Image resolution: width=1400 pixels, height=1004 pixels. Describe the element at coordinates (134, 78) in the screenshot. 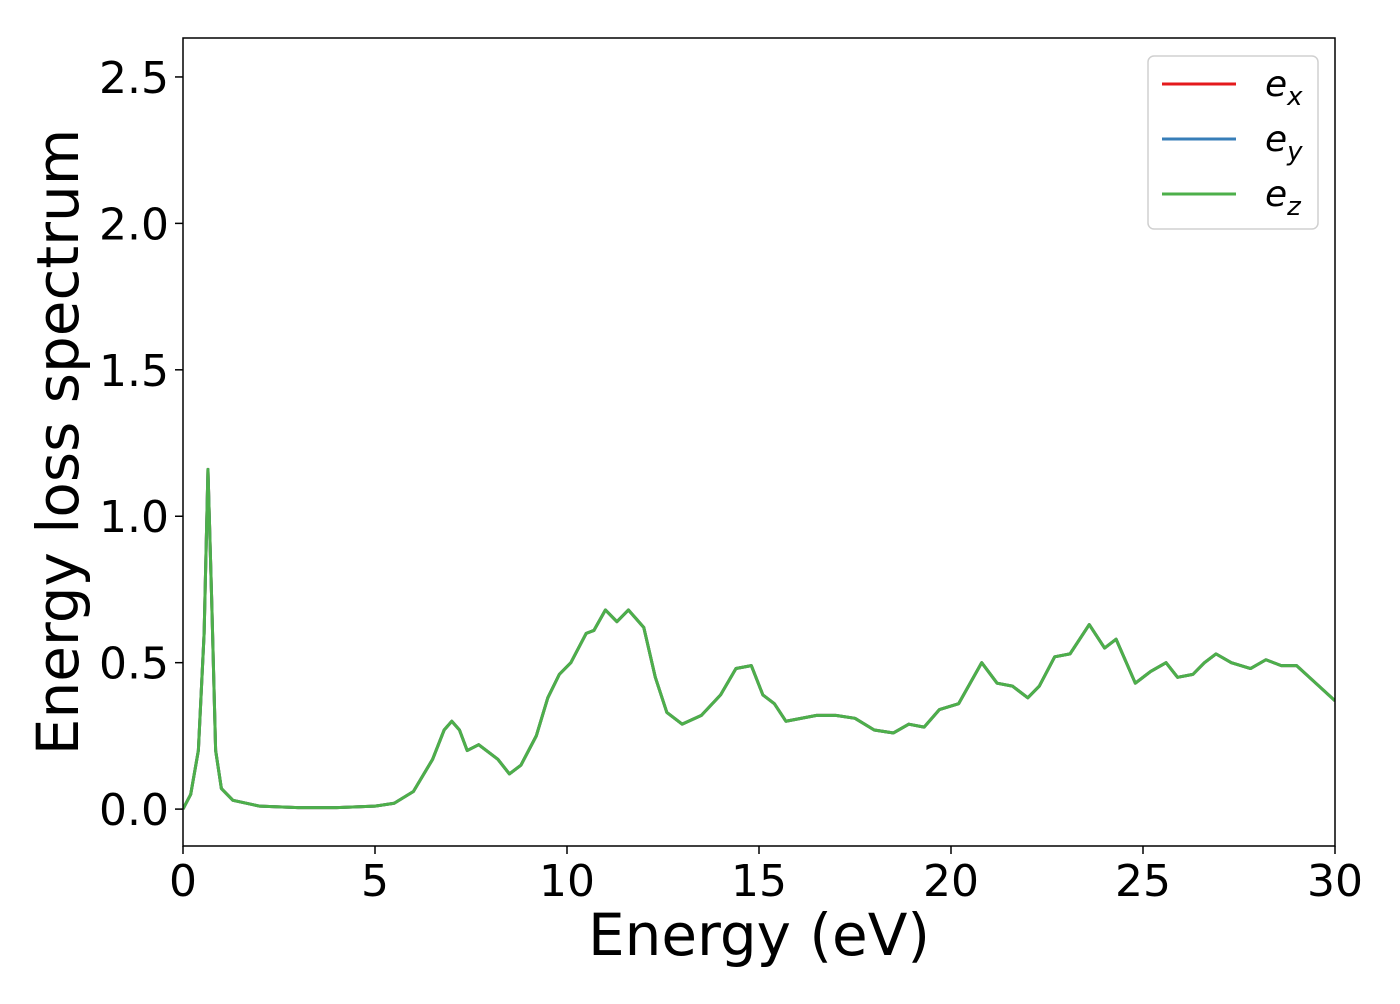

I see `y-tick-label: 2.5` at that location.